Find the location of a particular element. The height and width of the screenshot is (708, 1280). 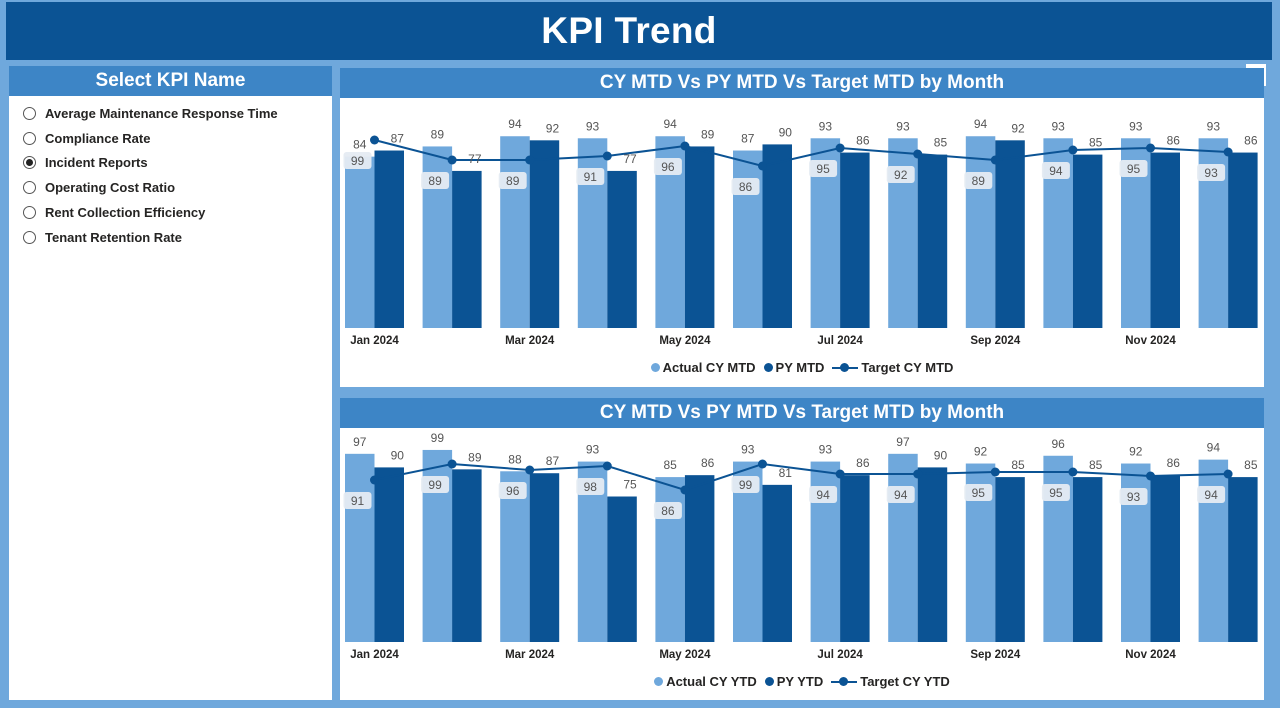

kpi-option: Tenant Retention Rate is located at coordinates (177, 237).